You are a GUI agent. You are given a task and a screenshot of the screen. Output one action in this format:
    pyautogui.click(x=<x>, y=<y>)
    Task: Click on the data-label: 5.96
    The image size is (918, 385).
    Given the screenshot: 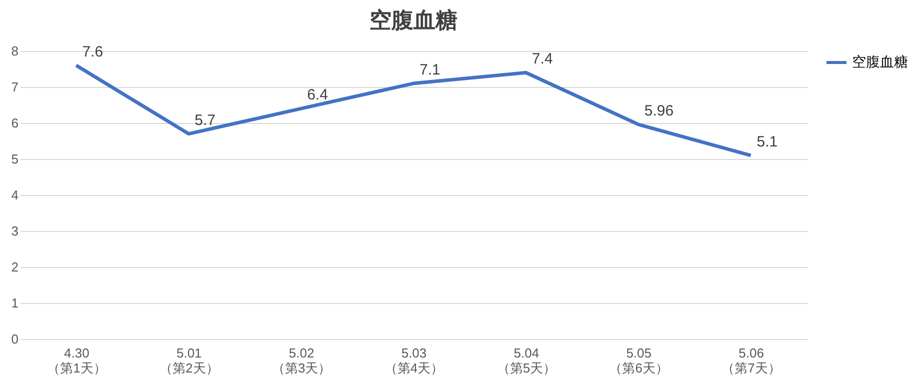 What is the action you would take?
    pyautogui.click(x=659, y=111)
    